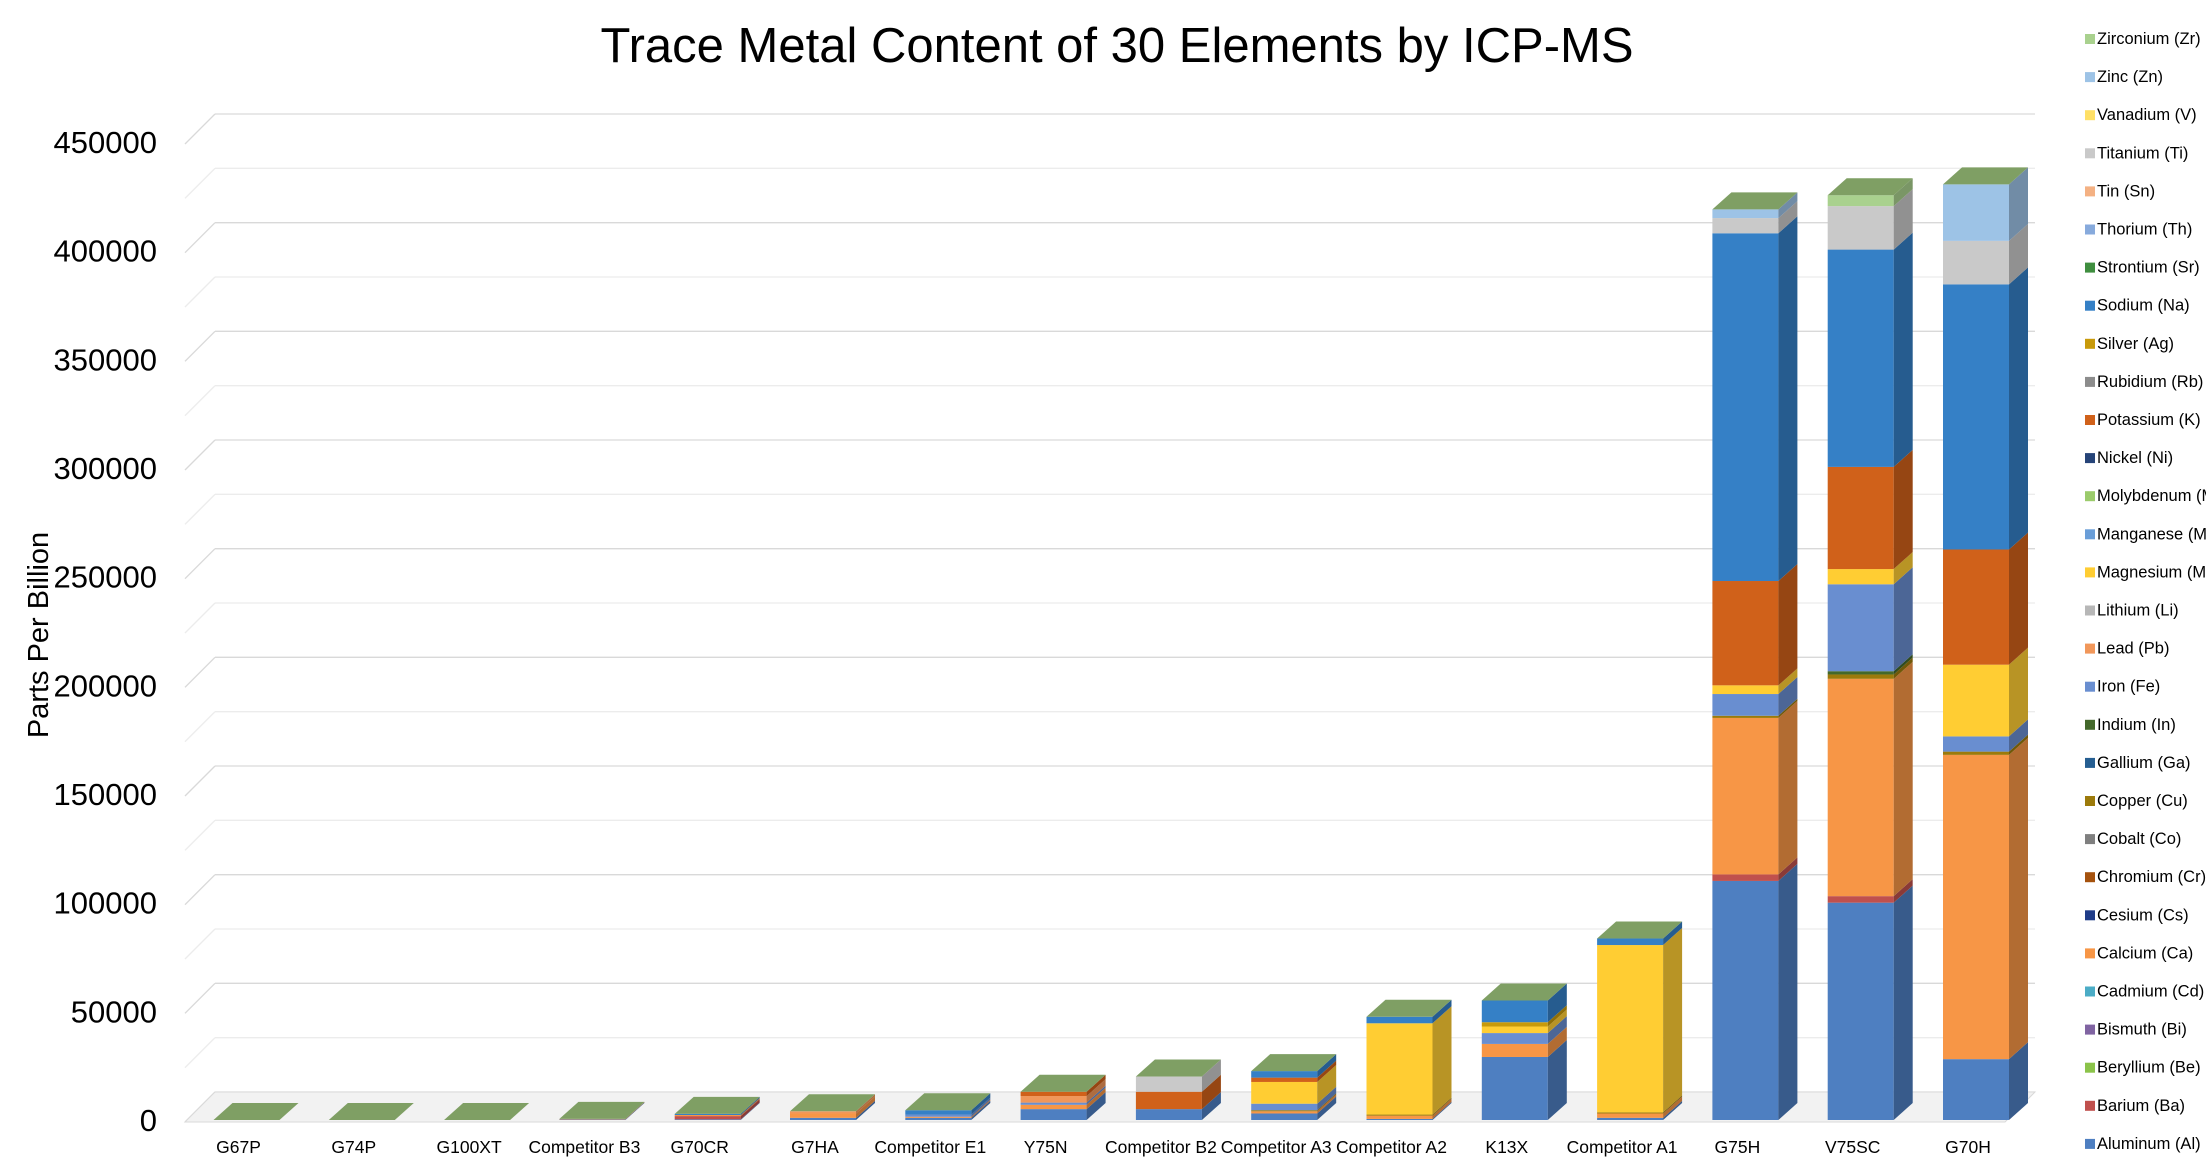  Describe the element at coordinates (2151, 572) in the screenshot. I see `legend-entry: Magnesium (Mg)` at that location.